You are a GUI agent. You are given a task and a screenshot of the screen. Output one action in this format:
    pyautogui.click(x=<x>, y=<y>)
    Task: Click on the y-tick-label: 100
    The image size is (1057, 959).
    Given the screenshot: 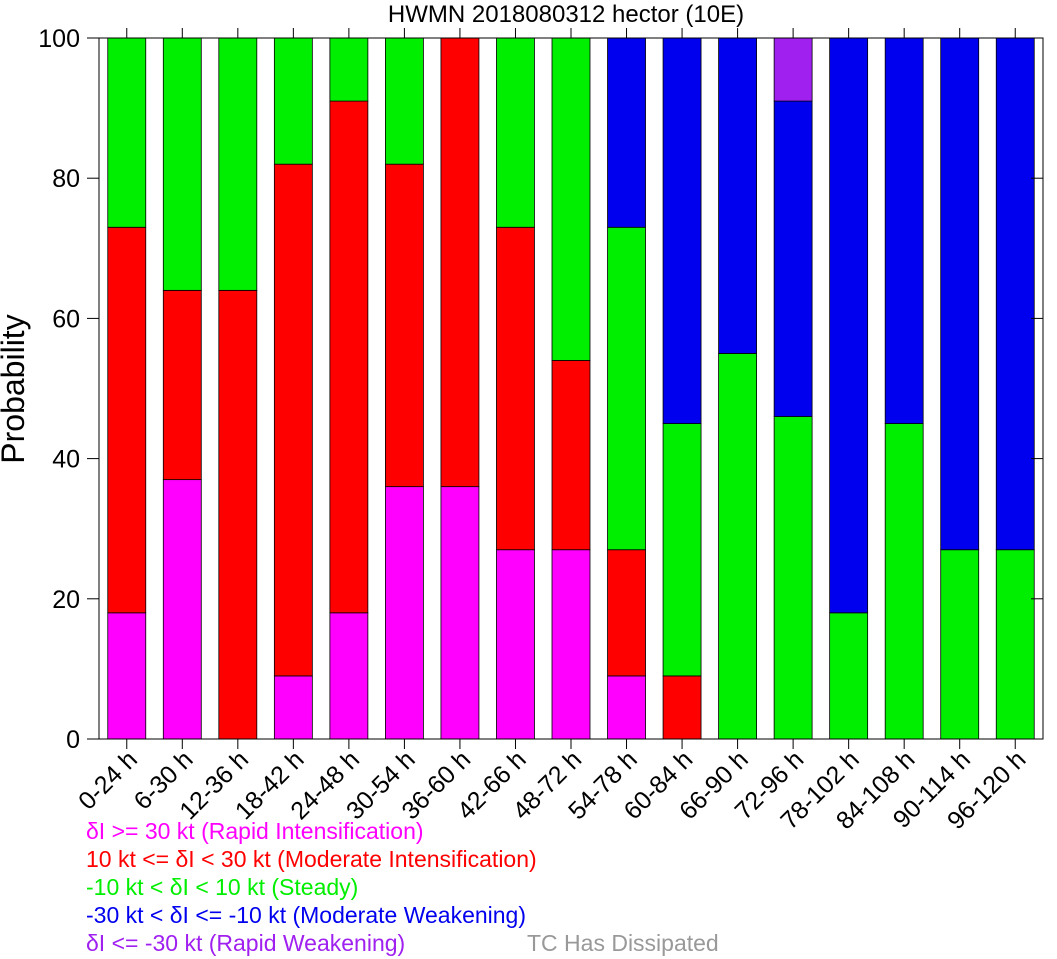 What is the action you would take?
    pyautogui.click(x=59, y=39)
    